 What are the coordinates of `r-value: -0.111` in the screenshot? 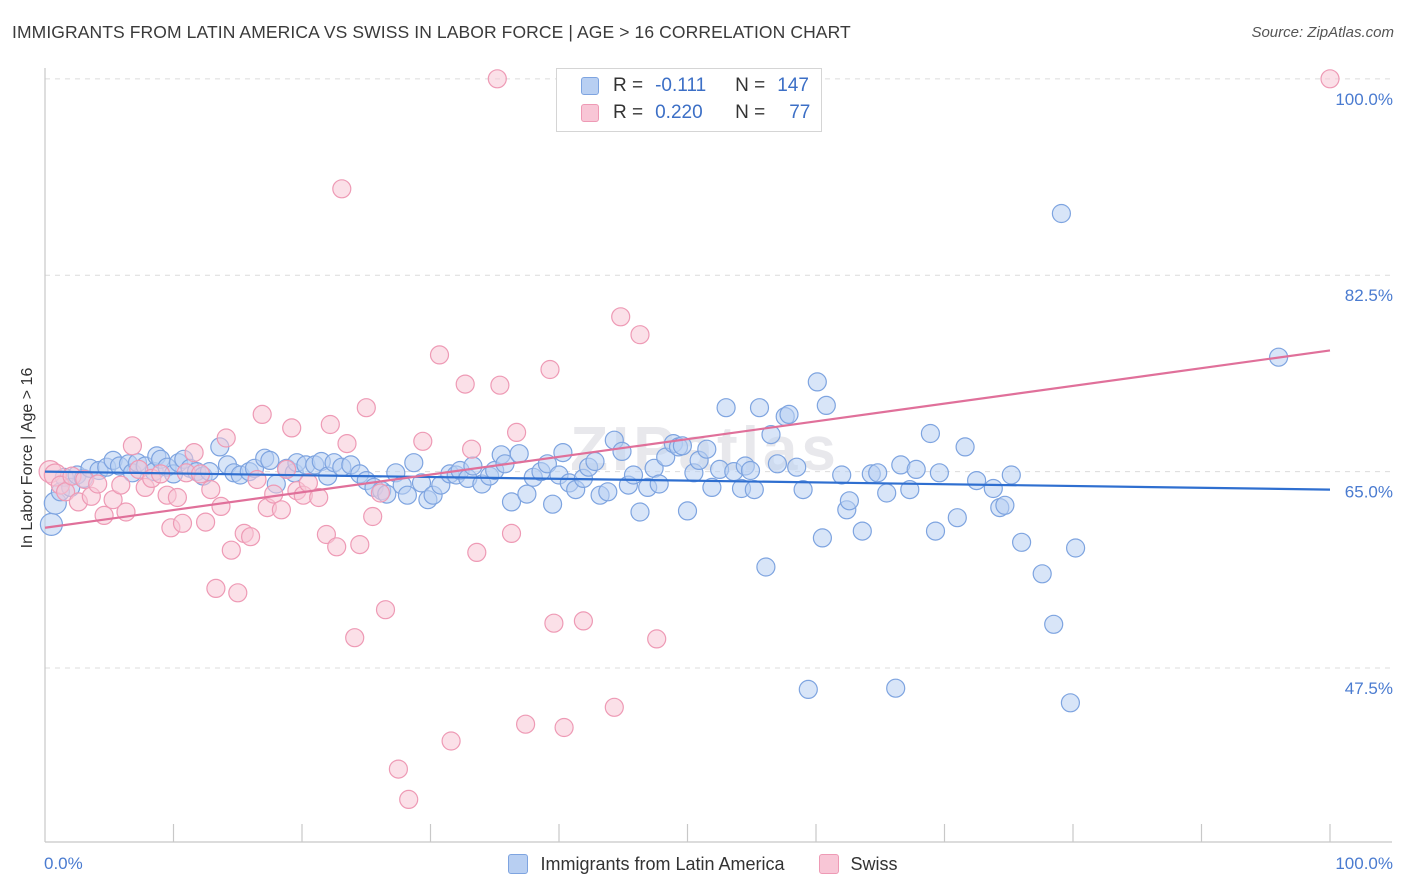 It's located at (681, 85).